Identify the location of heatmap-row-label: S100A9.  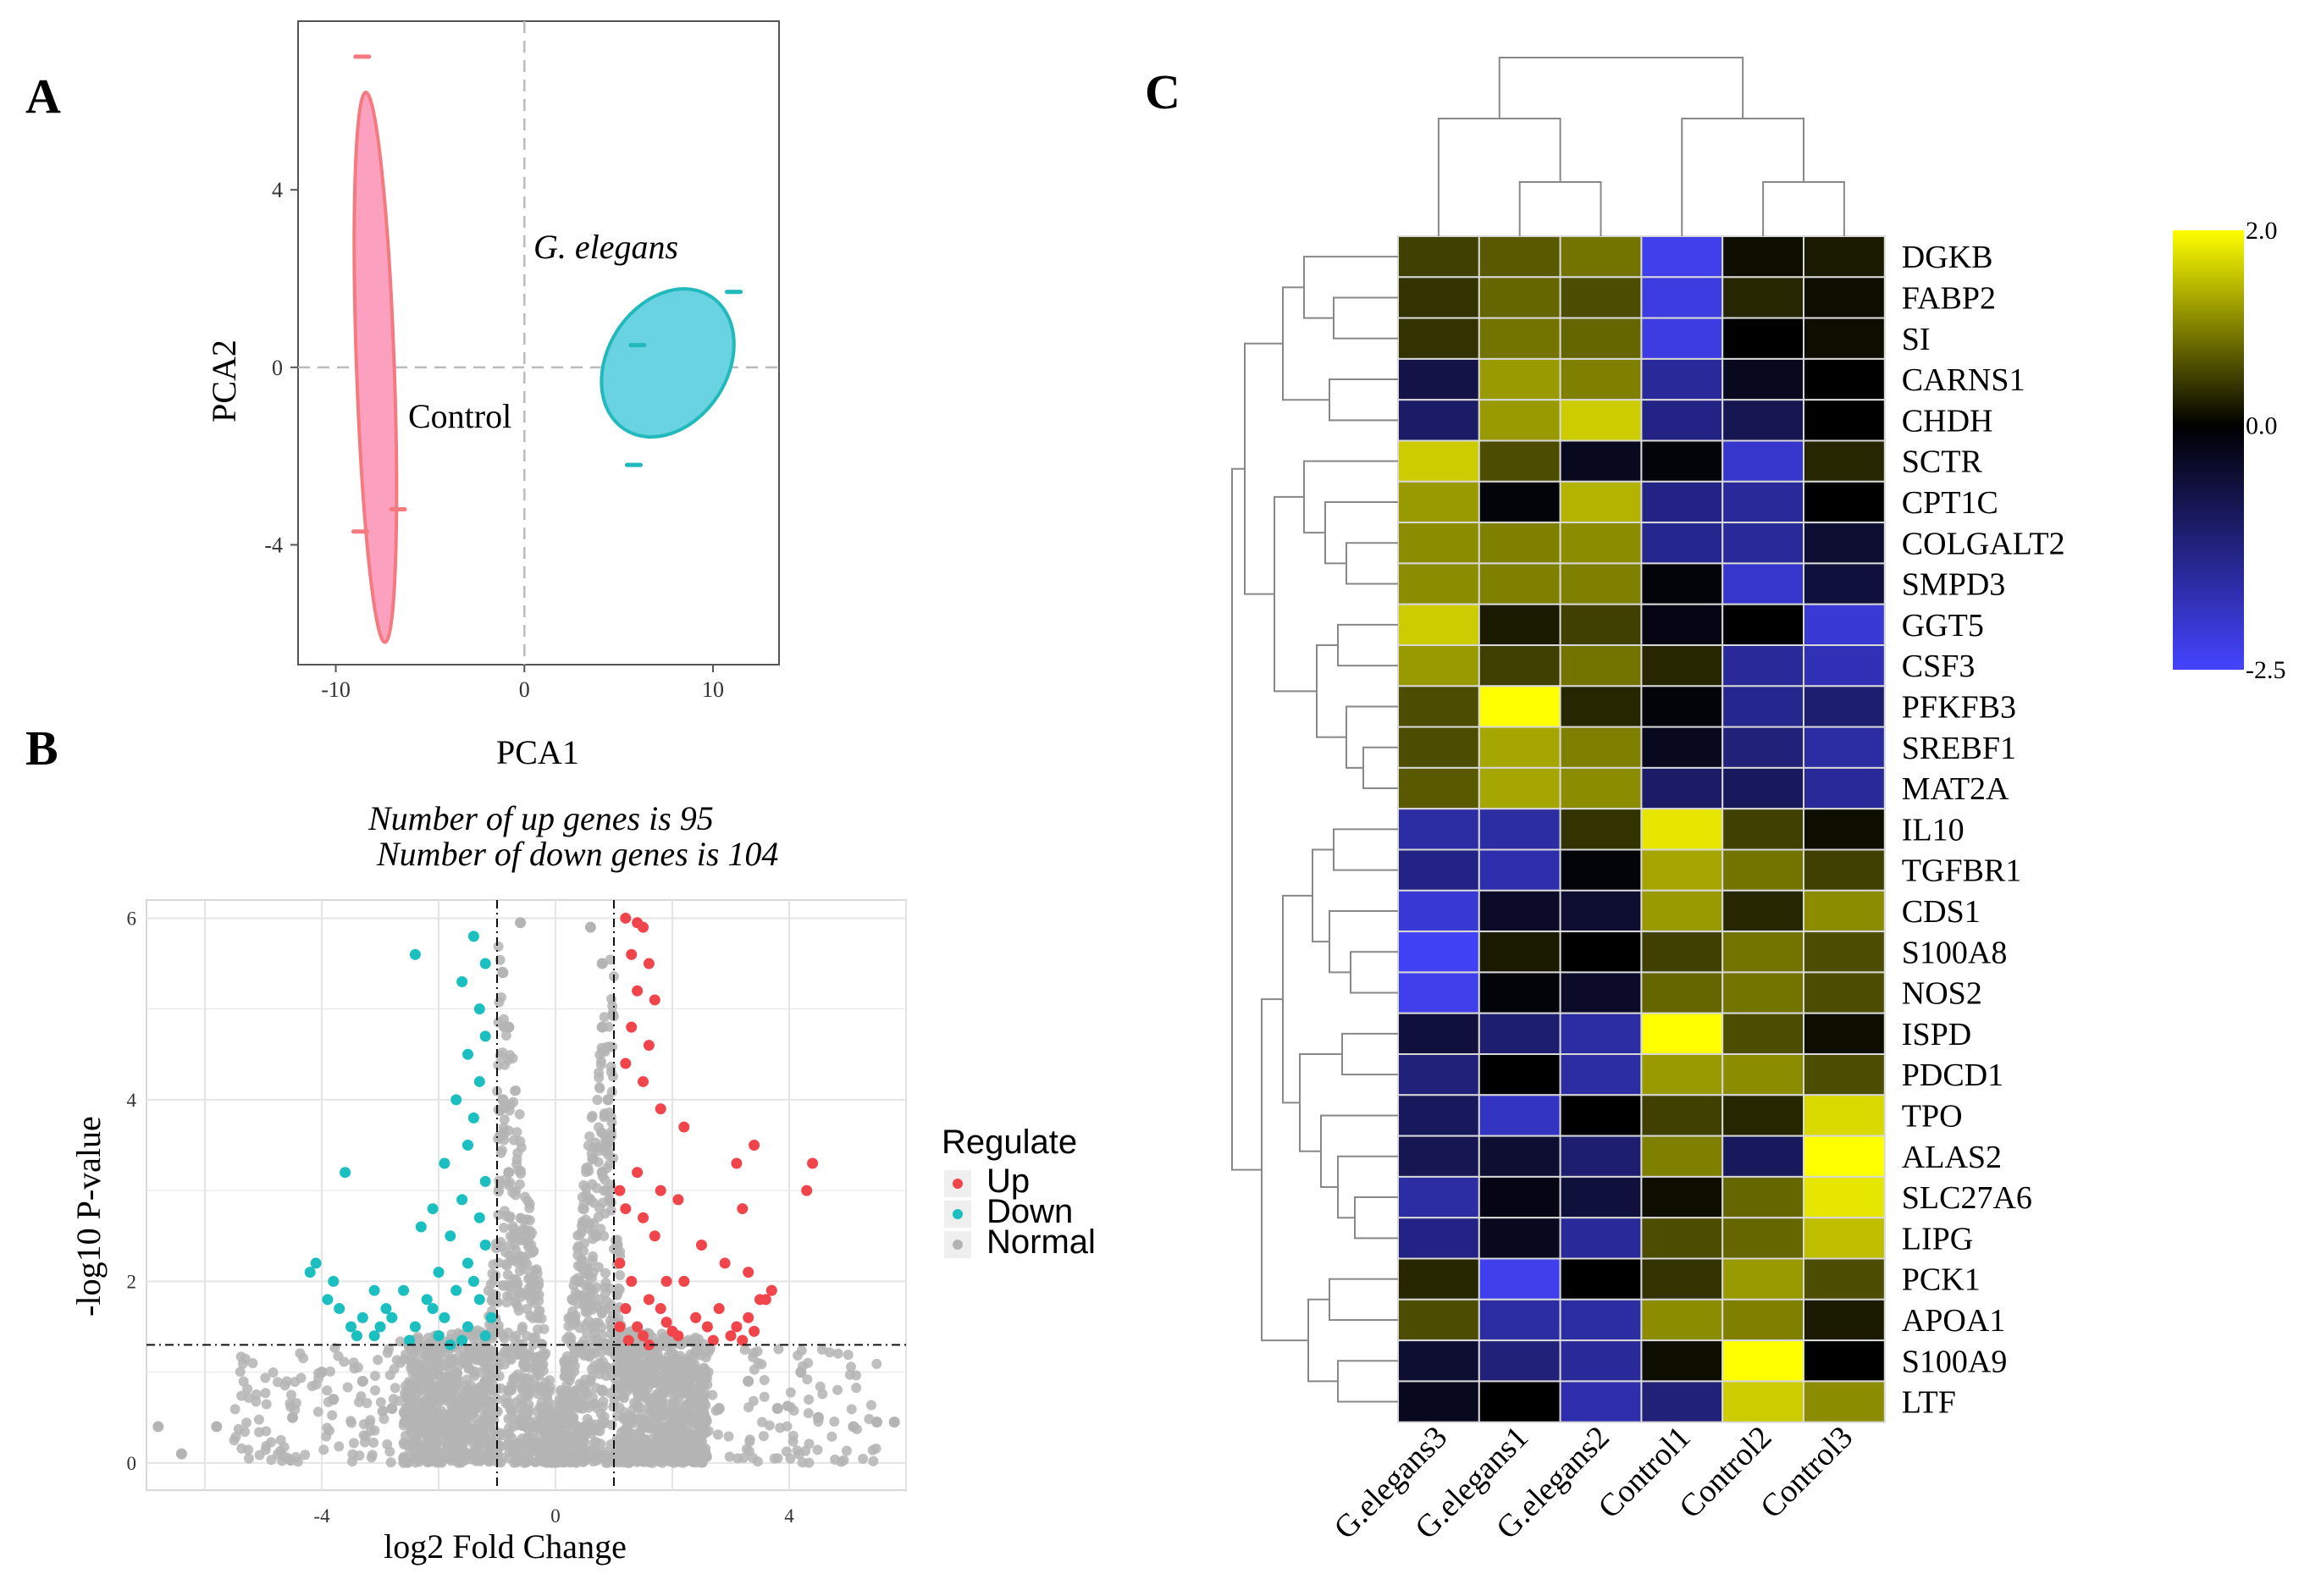
(1955, 1361).